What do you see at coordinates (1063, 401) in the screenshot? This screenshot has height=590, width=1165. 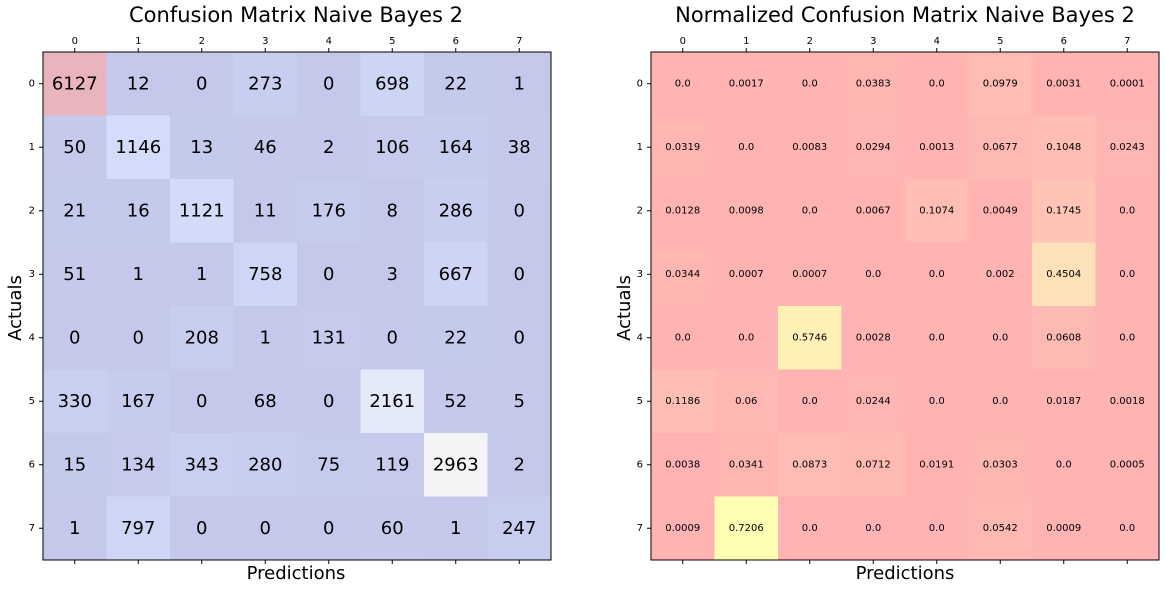 I see `cell-value-label: 0.0187` at bounding box center [1063, 401].